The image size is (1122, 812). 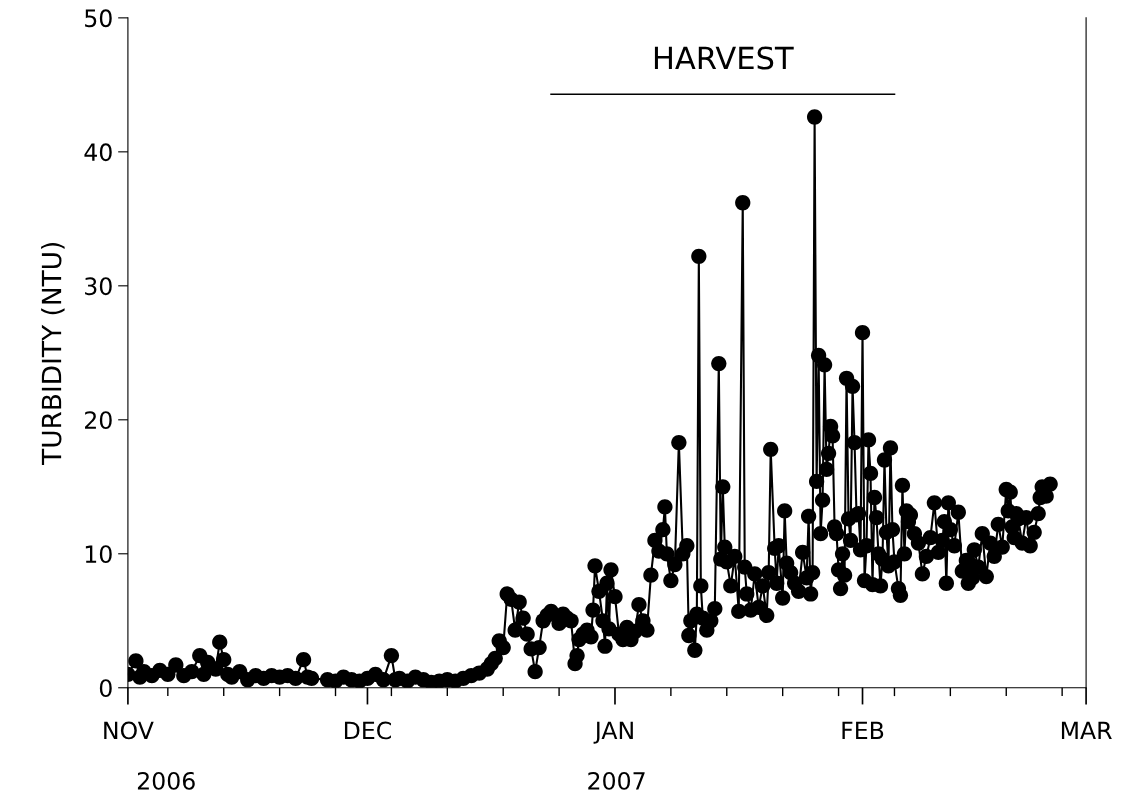 I want to click on y-tick-label: 0, so click(x=105, y=688).